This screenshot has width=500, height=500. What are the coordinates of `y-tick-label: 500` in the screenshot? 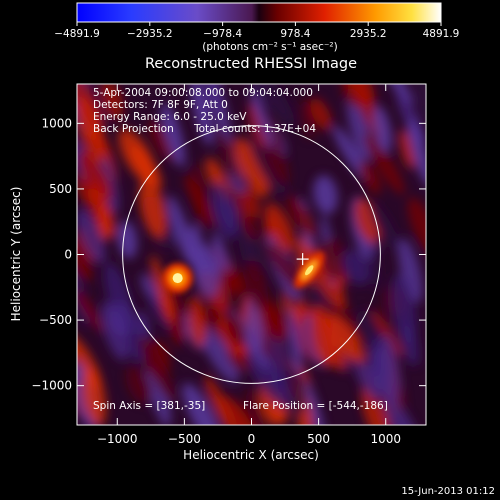 It's located at (60, 189).